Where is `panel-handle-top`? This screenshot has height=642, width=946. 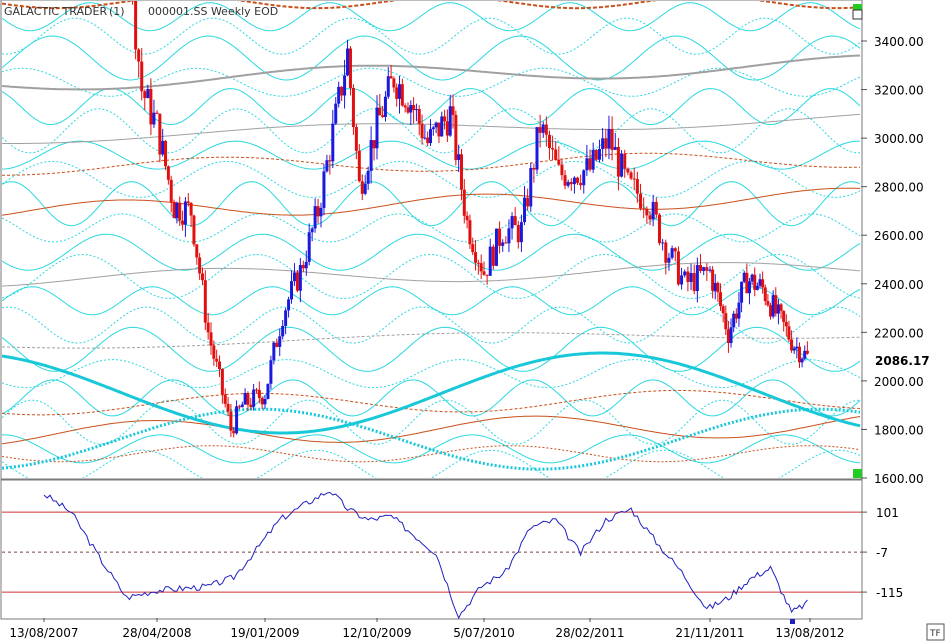 panel-handle-top is located at coordinates (857, 8).